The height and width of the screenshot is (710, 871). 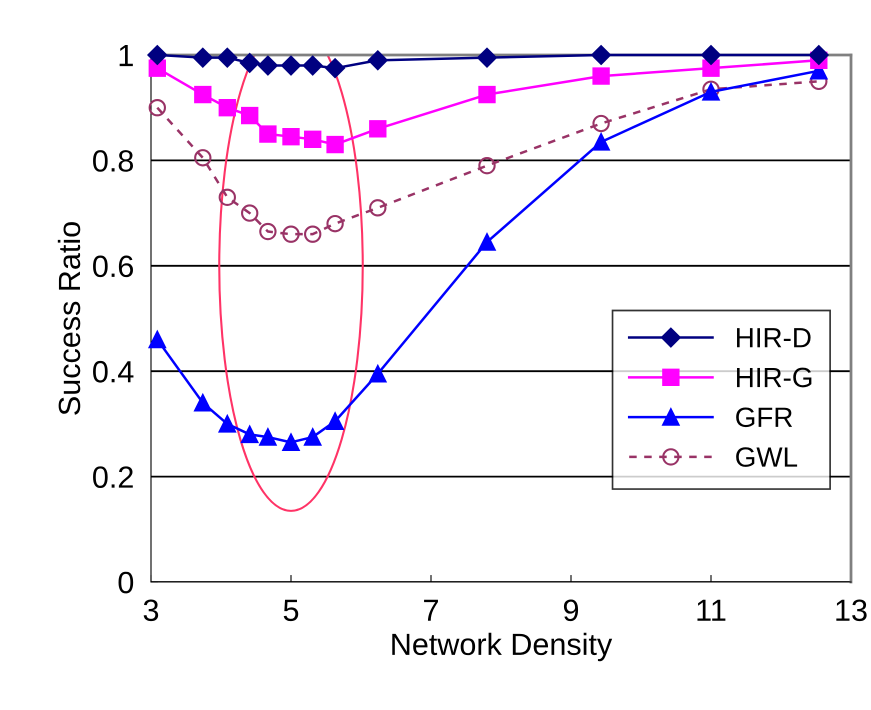 What do you see at coordinates (431, 610) in the screenshot?
I see `x-tick-label: 7` at bounding box center [431, 610].